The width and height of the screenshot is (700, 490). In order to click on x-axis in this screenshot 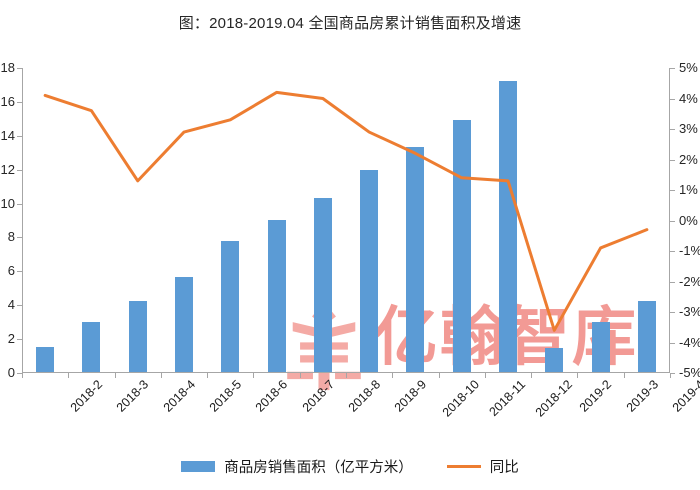, I will do `click(346, 372)`.